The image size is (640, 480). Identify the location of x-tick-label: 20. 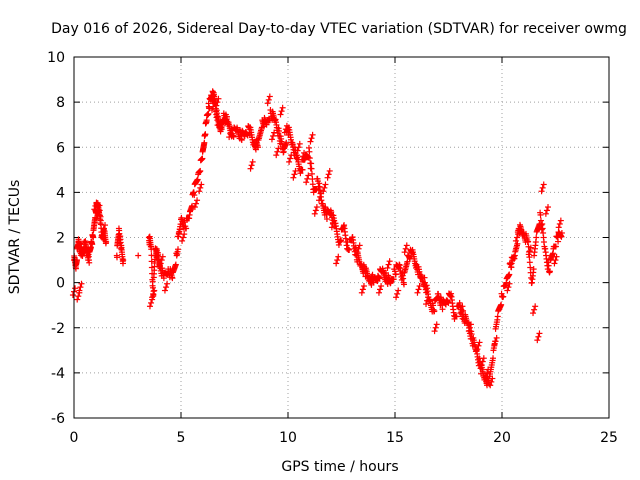
(502, 438).